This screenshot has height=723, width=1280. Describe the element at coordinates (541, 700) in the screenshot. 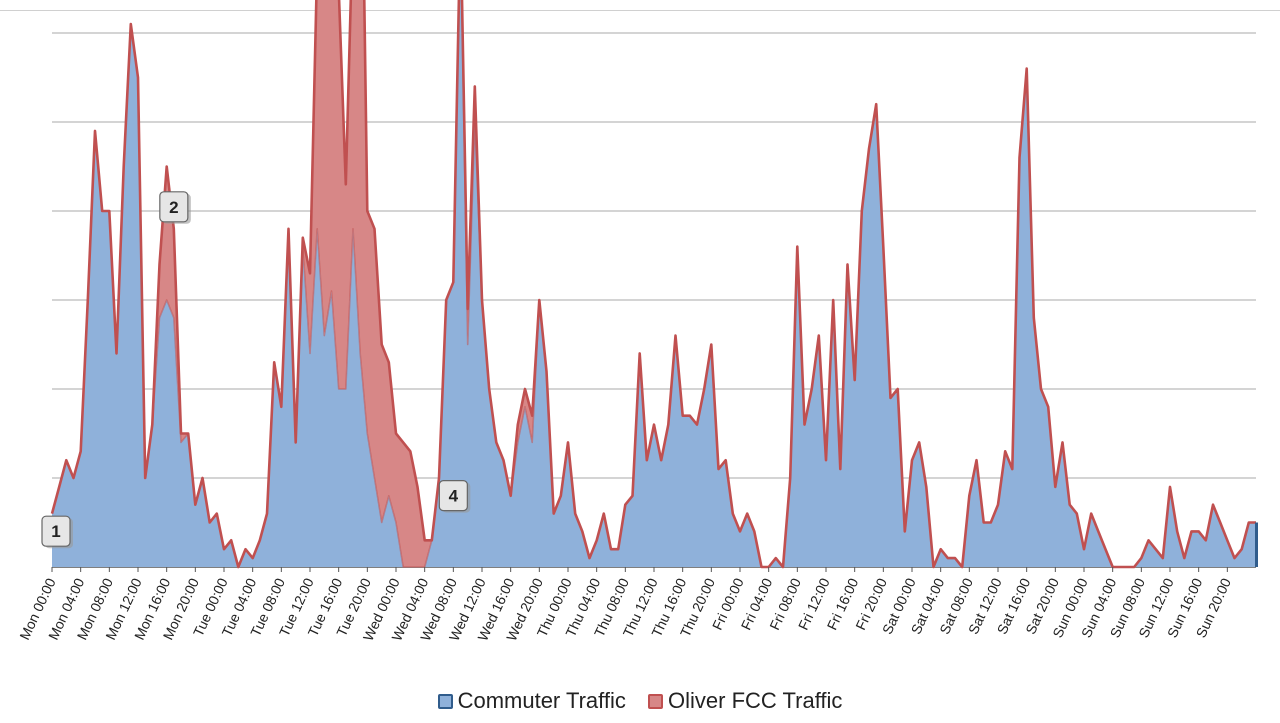

I see `legend-label-commuter: Commuter Traffic` at that location.